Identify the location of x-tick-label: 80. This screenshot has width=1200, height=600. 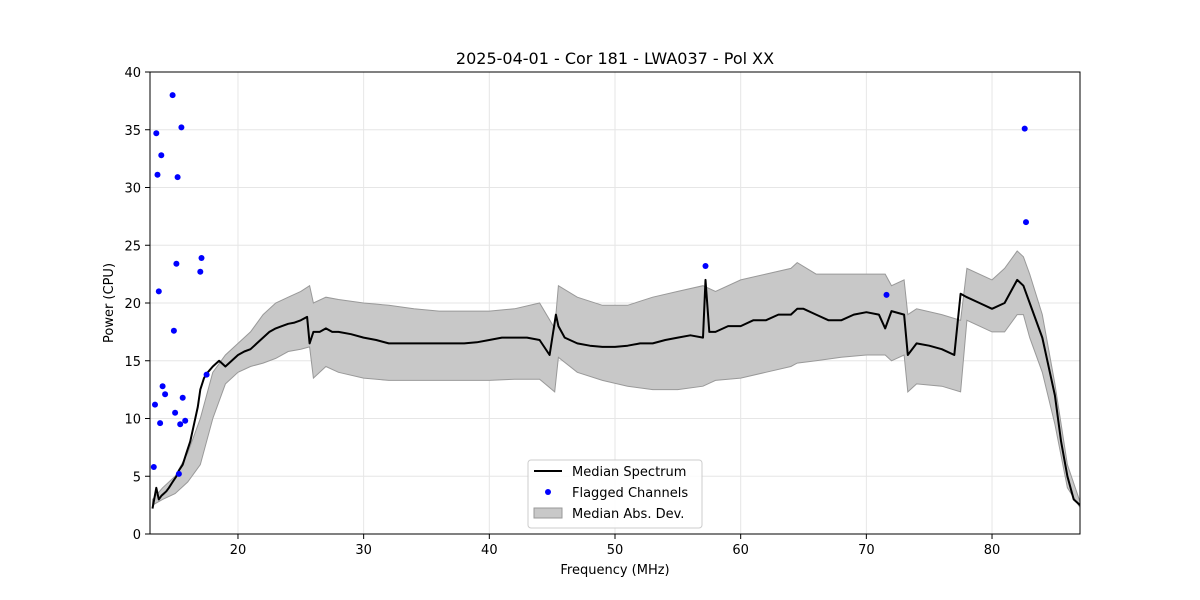
(992, 550).